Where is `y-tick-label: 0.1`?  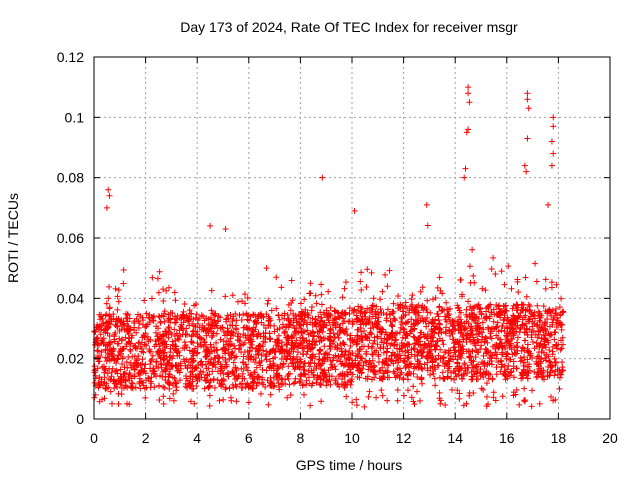 y-tick-label: 0.1 is located at coordinates (75, 117).